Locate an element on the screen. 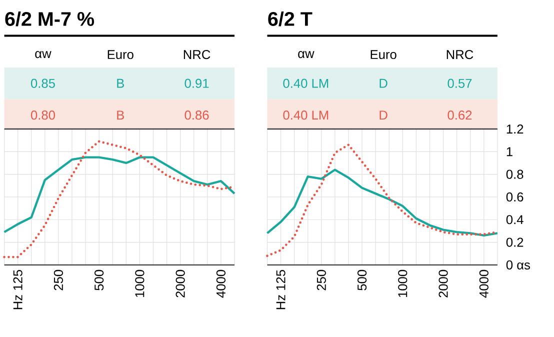  y-tick-label: 0 αs is located at coordinates (518, 265).